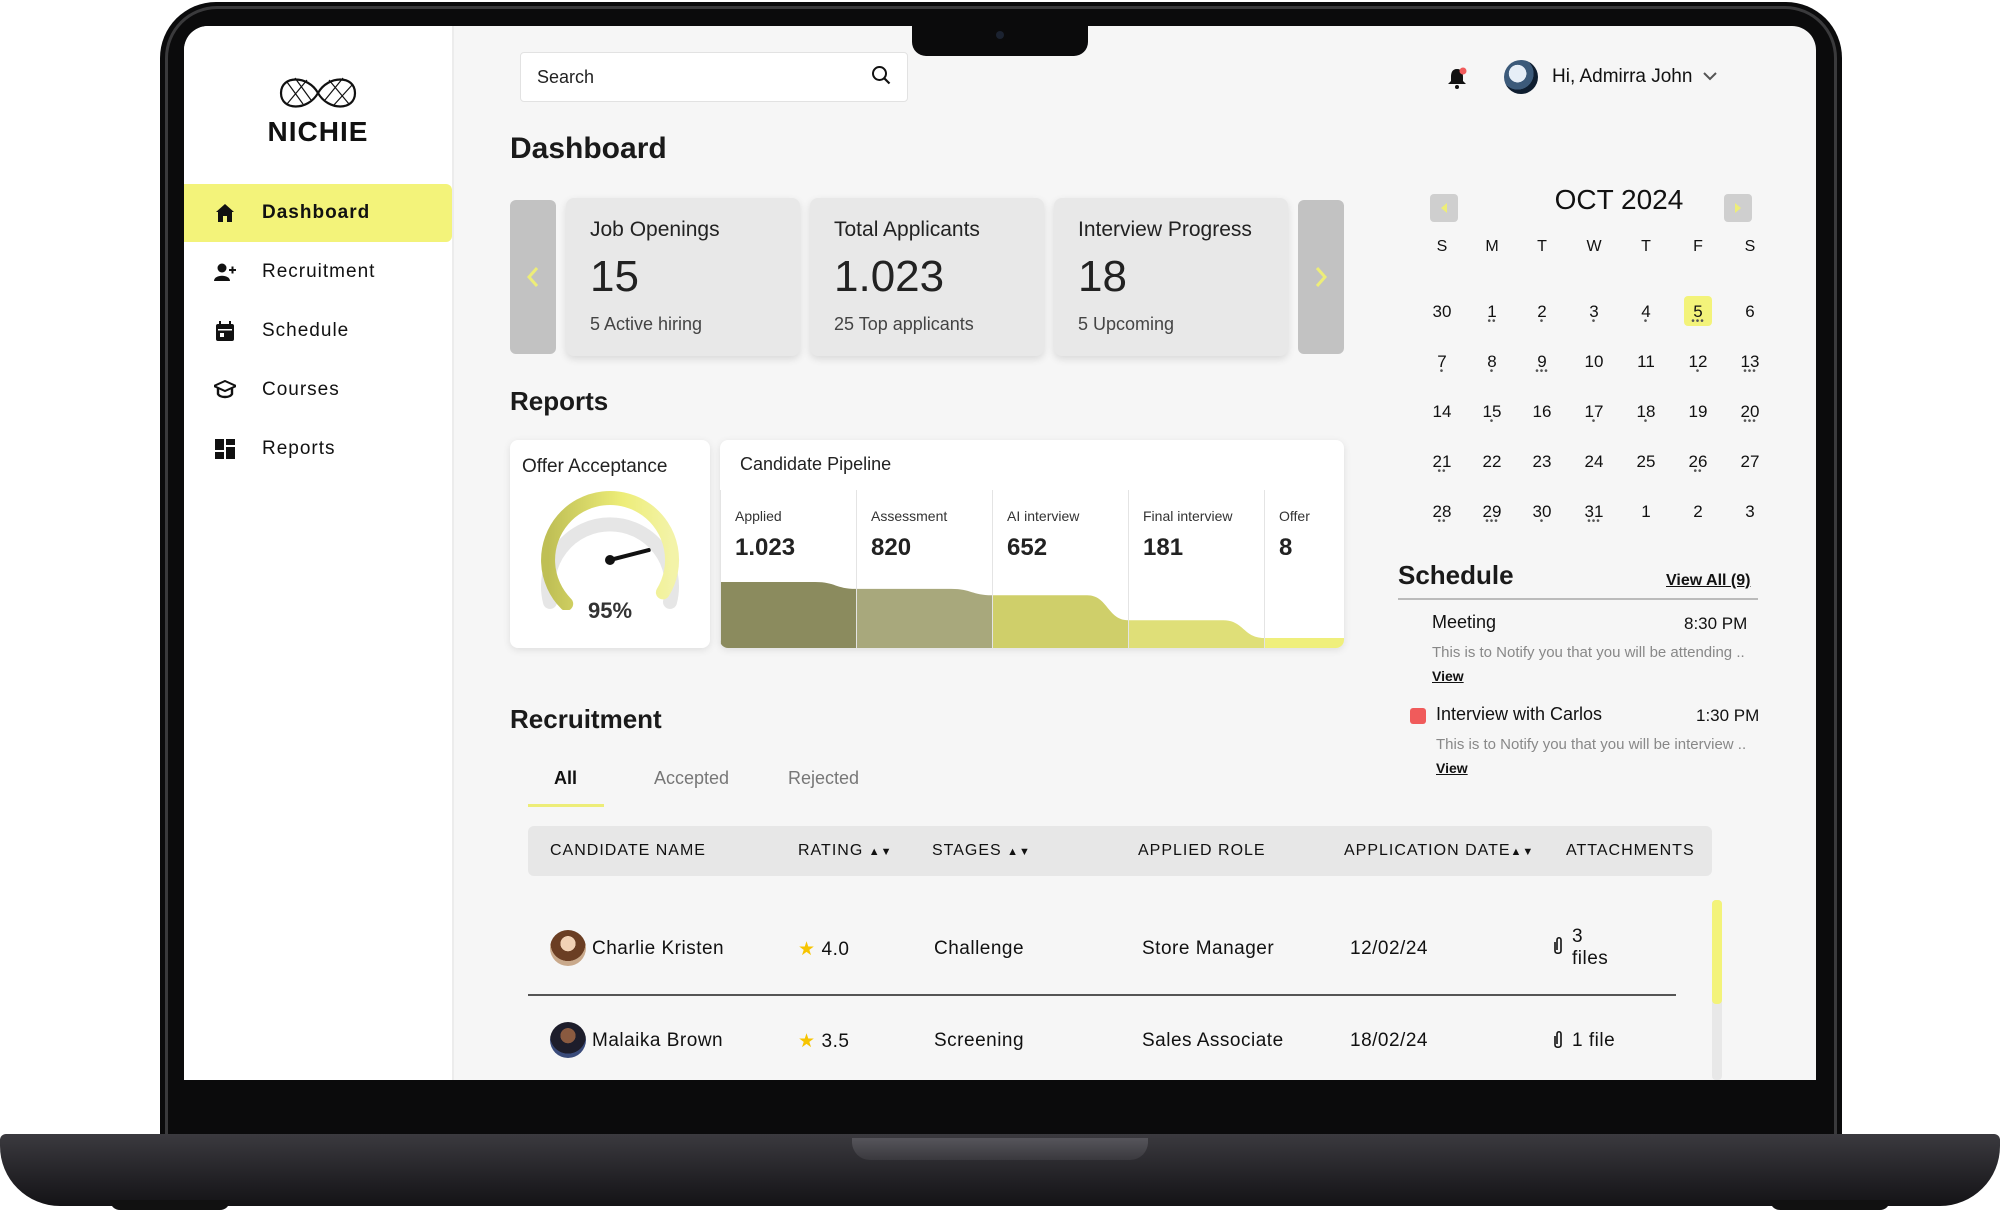  What do you see at coordinates (1698, 364) in the screenshot?
I see `calendar-day: 12 •` at bounding box center [1698, 364].